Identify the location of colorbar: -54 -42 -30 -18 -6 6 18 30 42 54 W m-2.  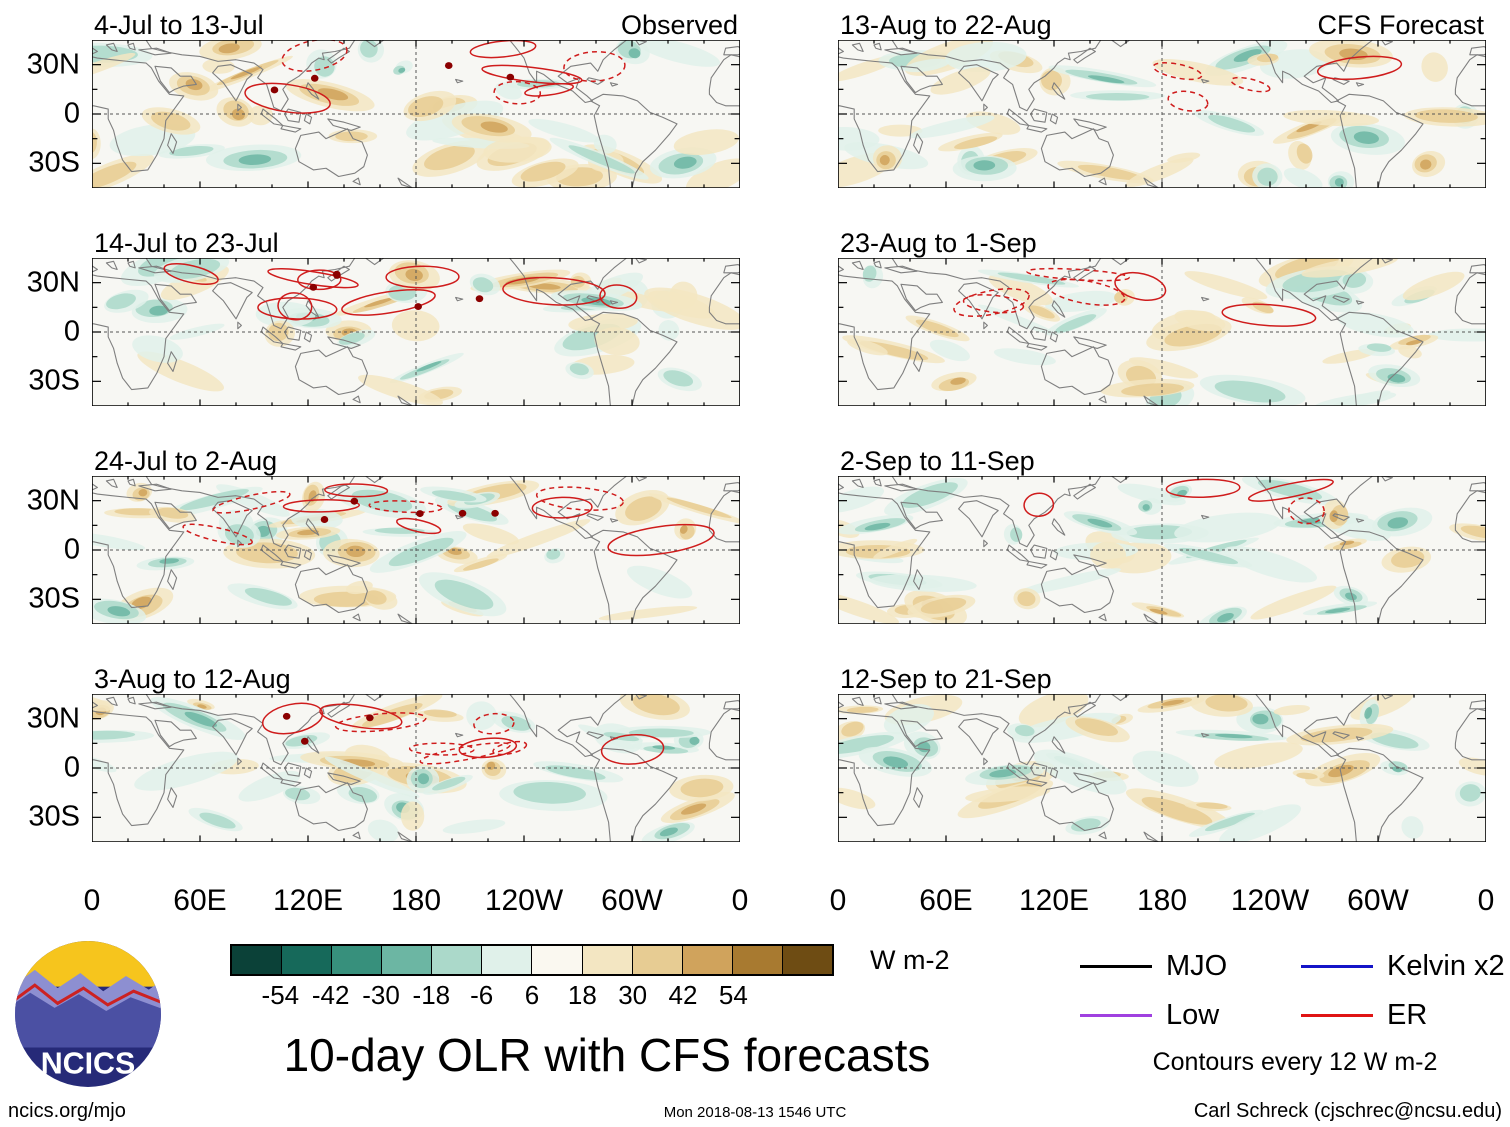
(589, 977).